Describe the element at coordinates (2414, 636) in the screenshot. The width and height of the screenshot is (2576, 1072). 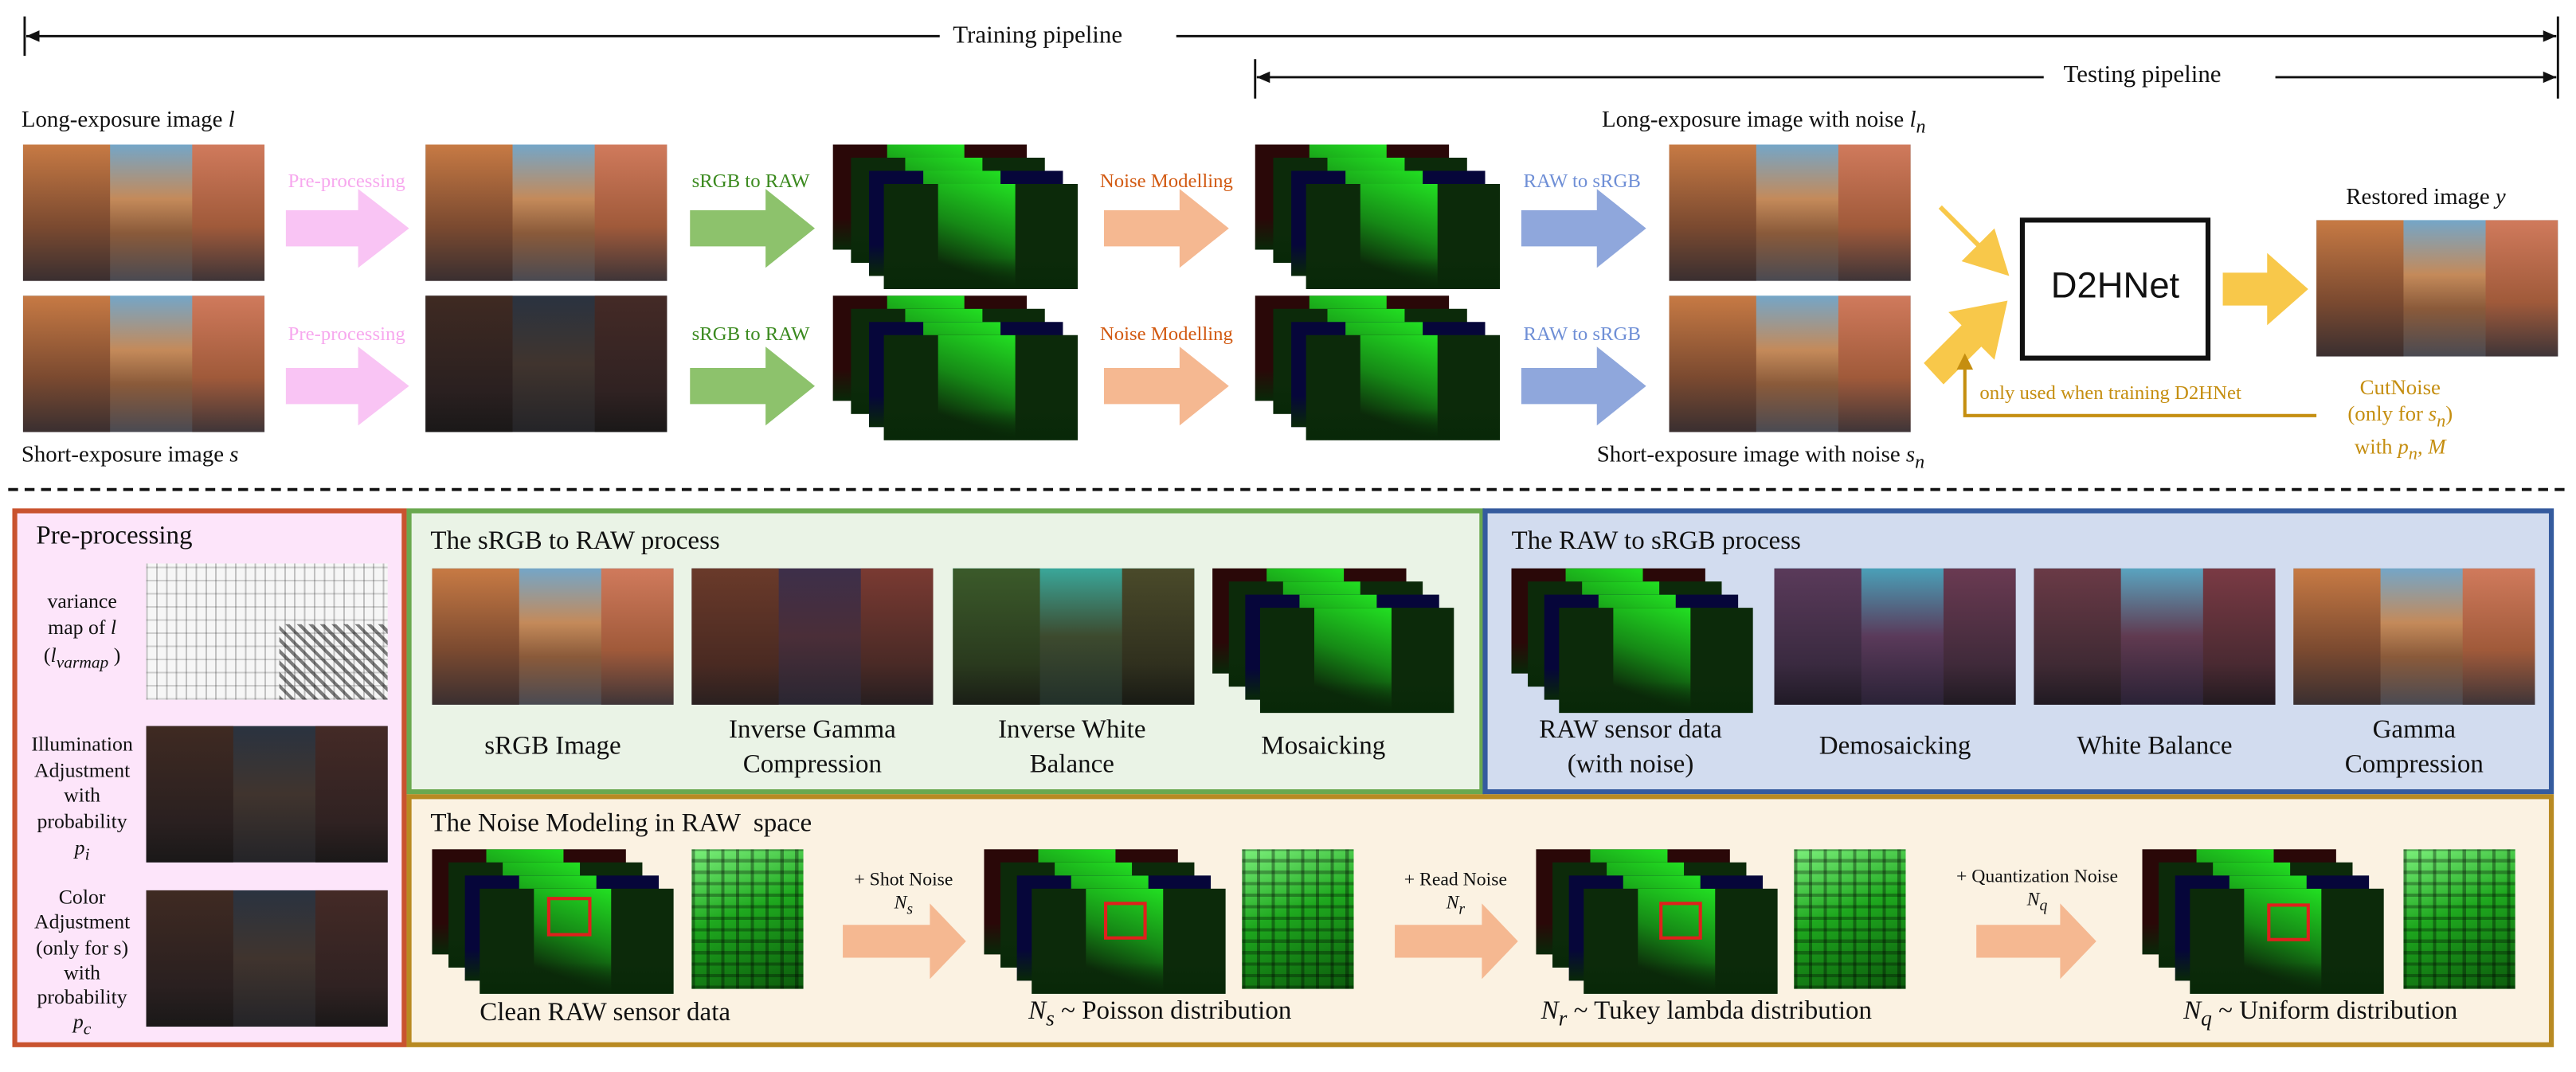
I see `gamma-compression-image` at that location.